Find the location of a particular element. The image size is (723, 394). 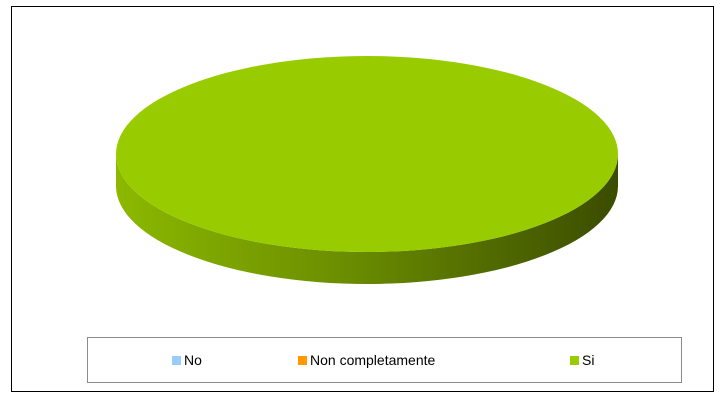

legend-entry-no: No is located at coordinates (187, 360).